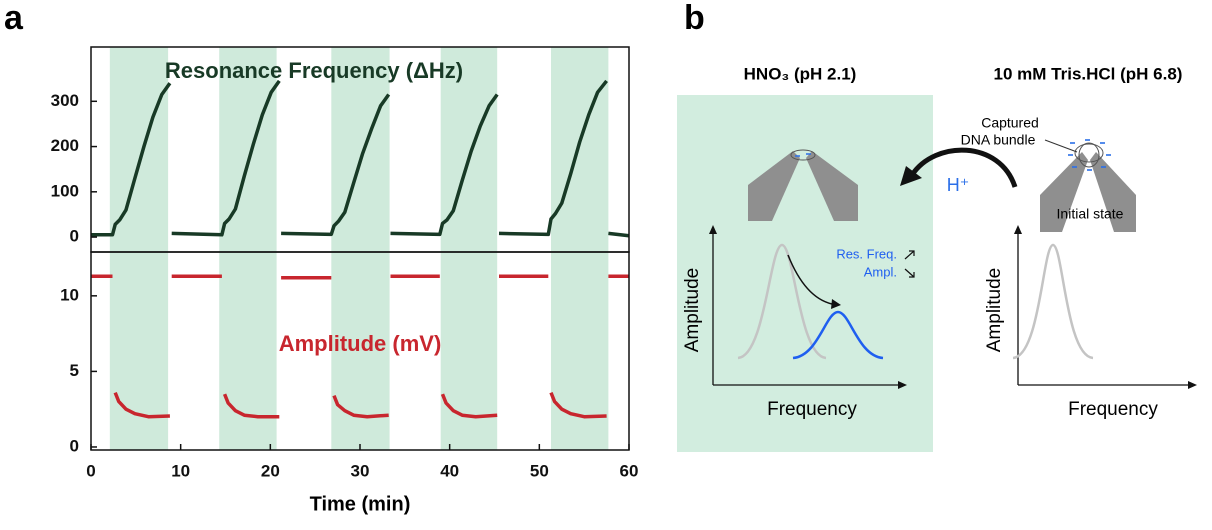  Describe the element at coordinates (14, 18) in the screenshot. I see `panel-label: a` at that location.